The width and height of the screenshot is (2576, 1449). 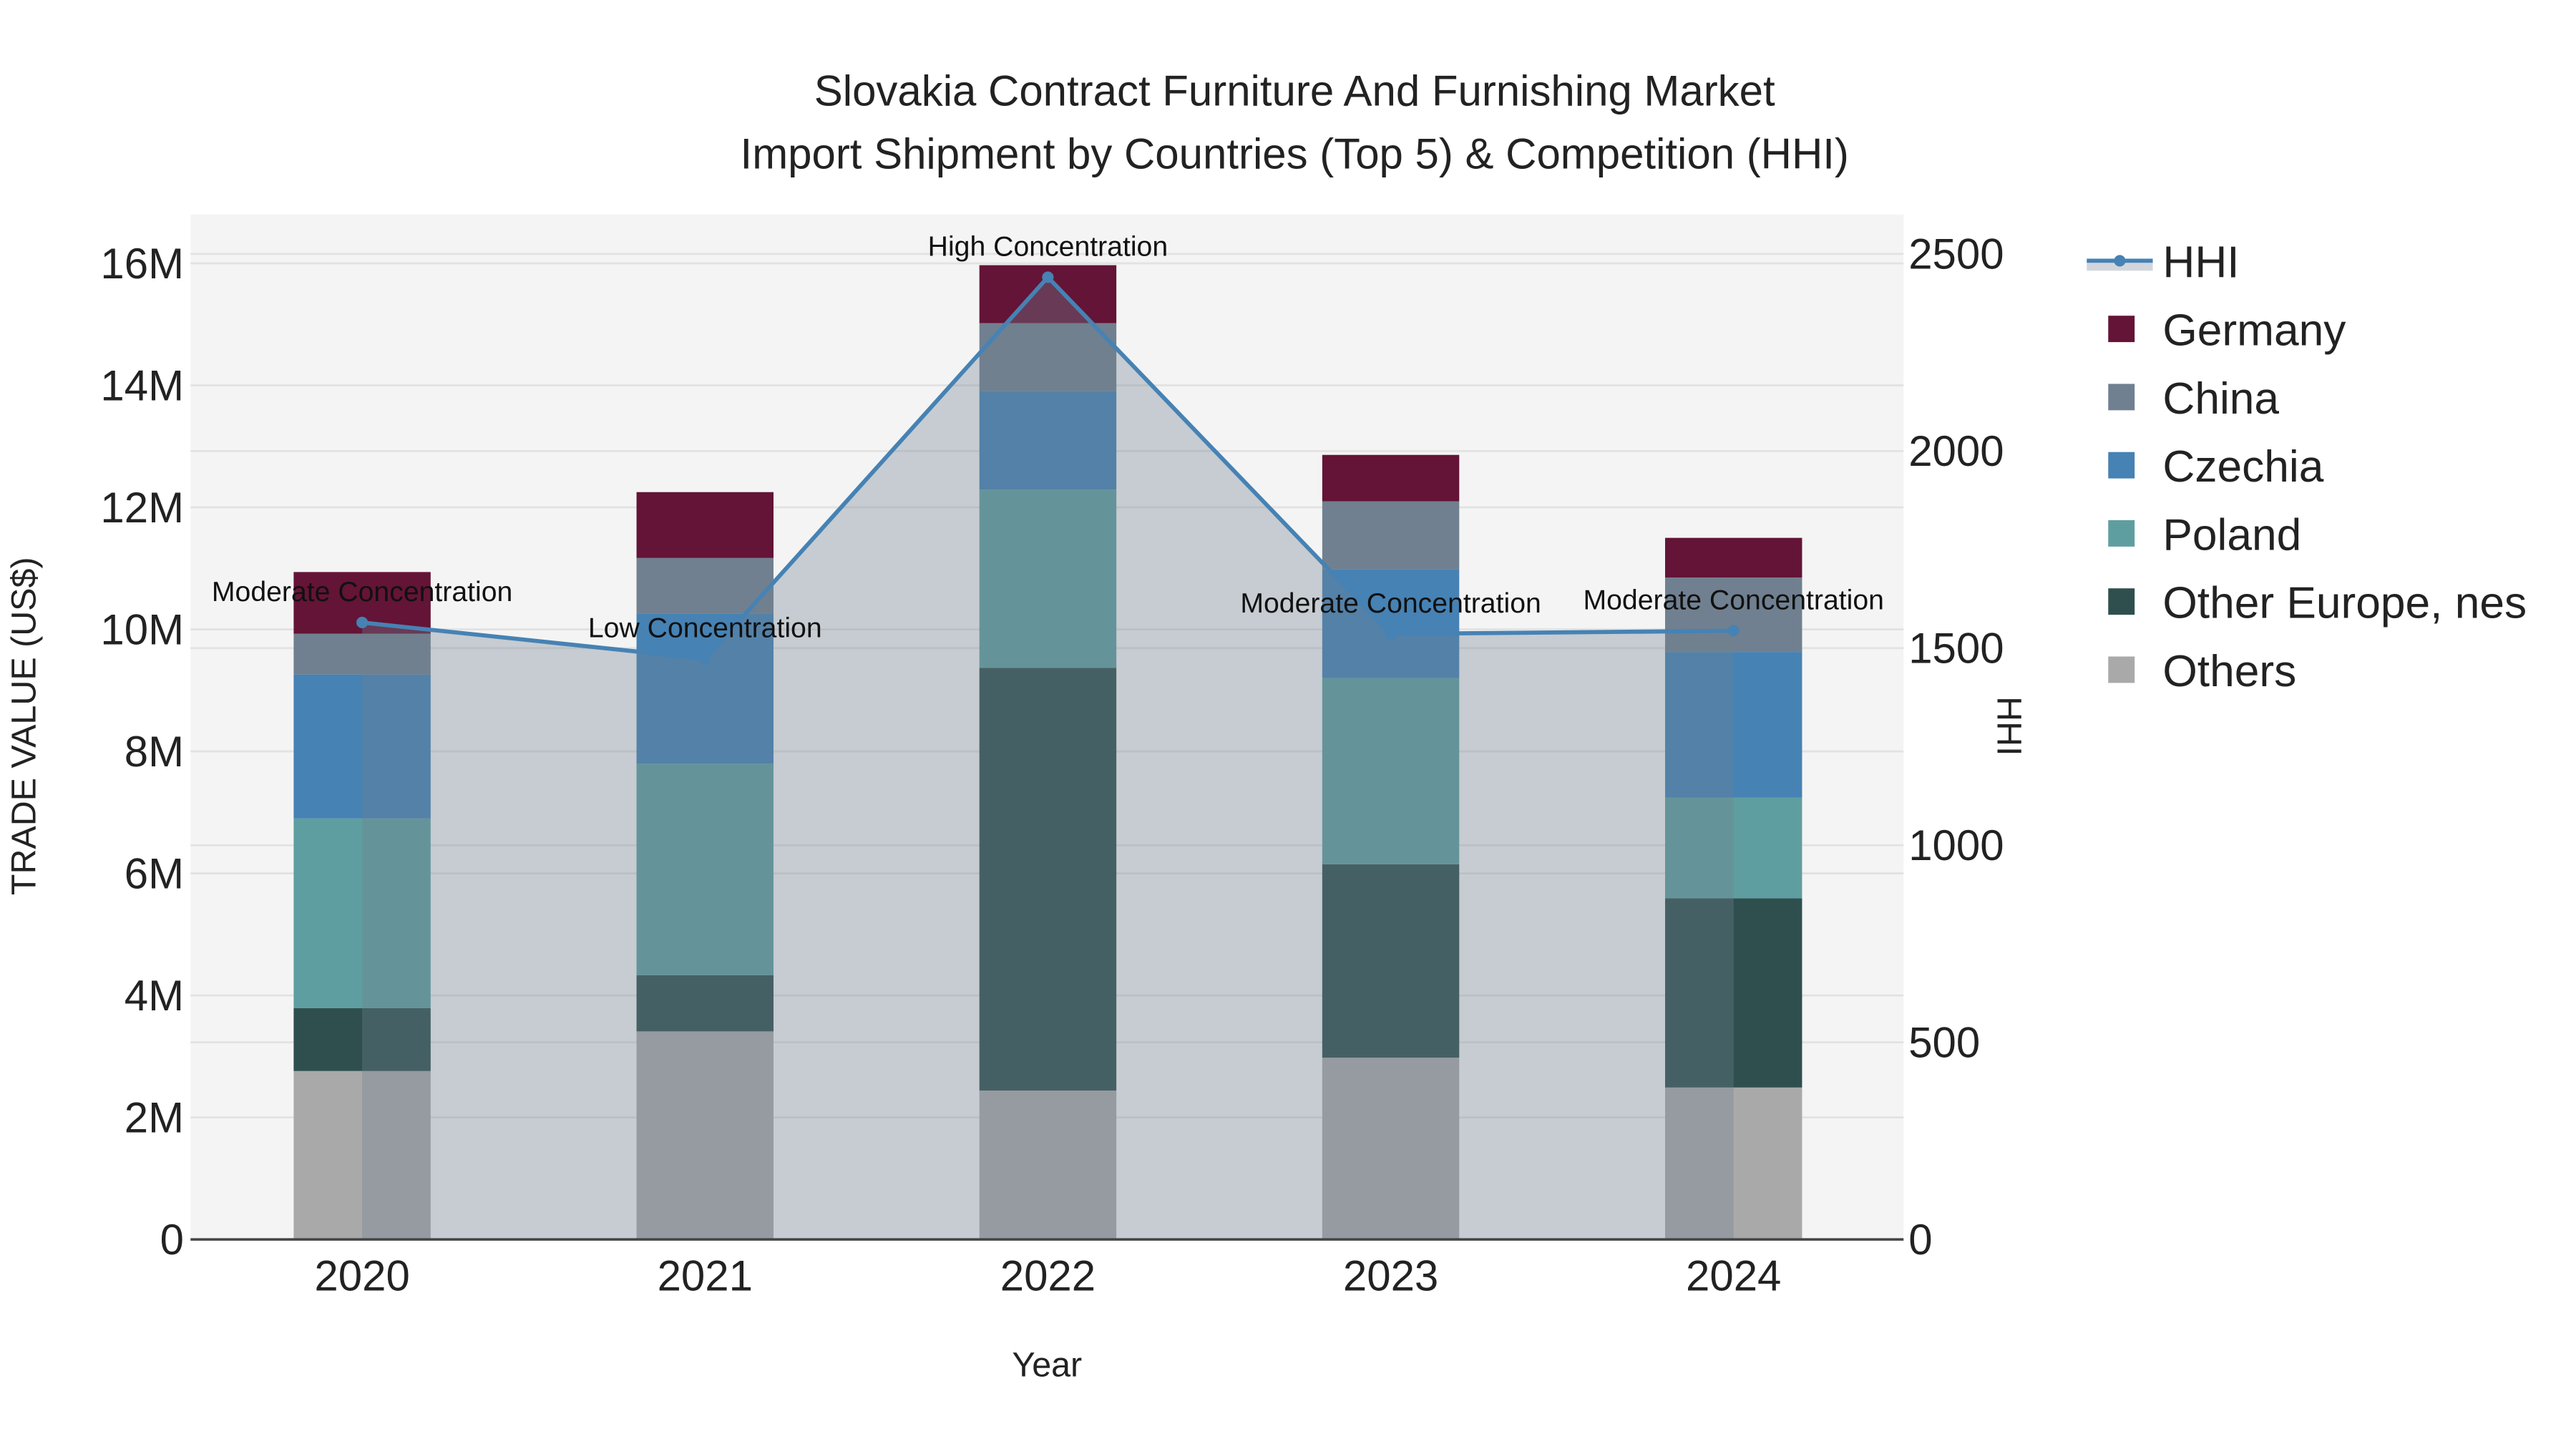 What do you see at coordinates (1733, 993) in the screenshot?
I see `bar-other-europe-nes-2024` at bounding box center [1733, 993].